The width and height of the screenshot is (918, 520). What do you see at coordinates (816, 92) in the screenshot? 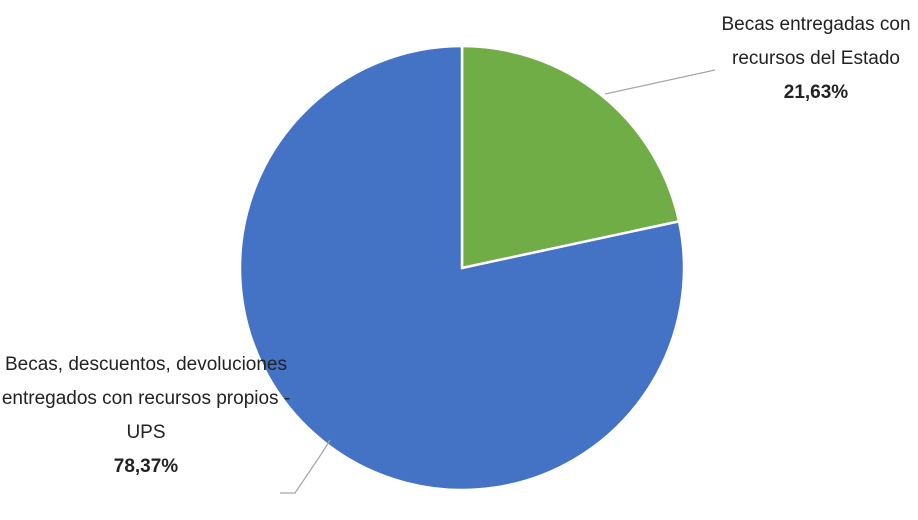
I see `value-label: 21,63%` at bounding box center [816, 92].